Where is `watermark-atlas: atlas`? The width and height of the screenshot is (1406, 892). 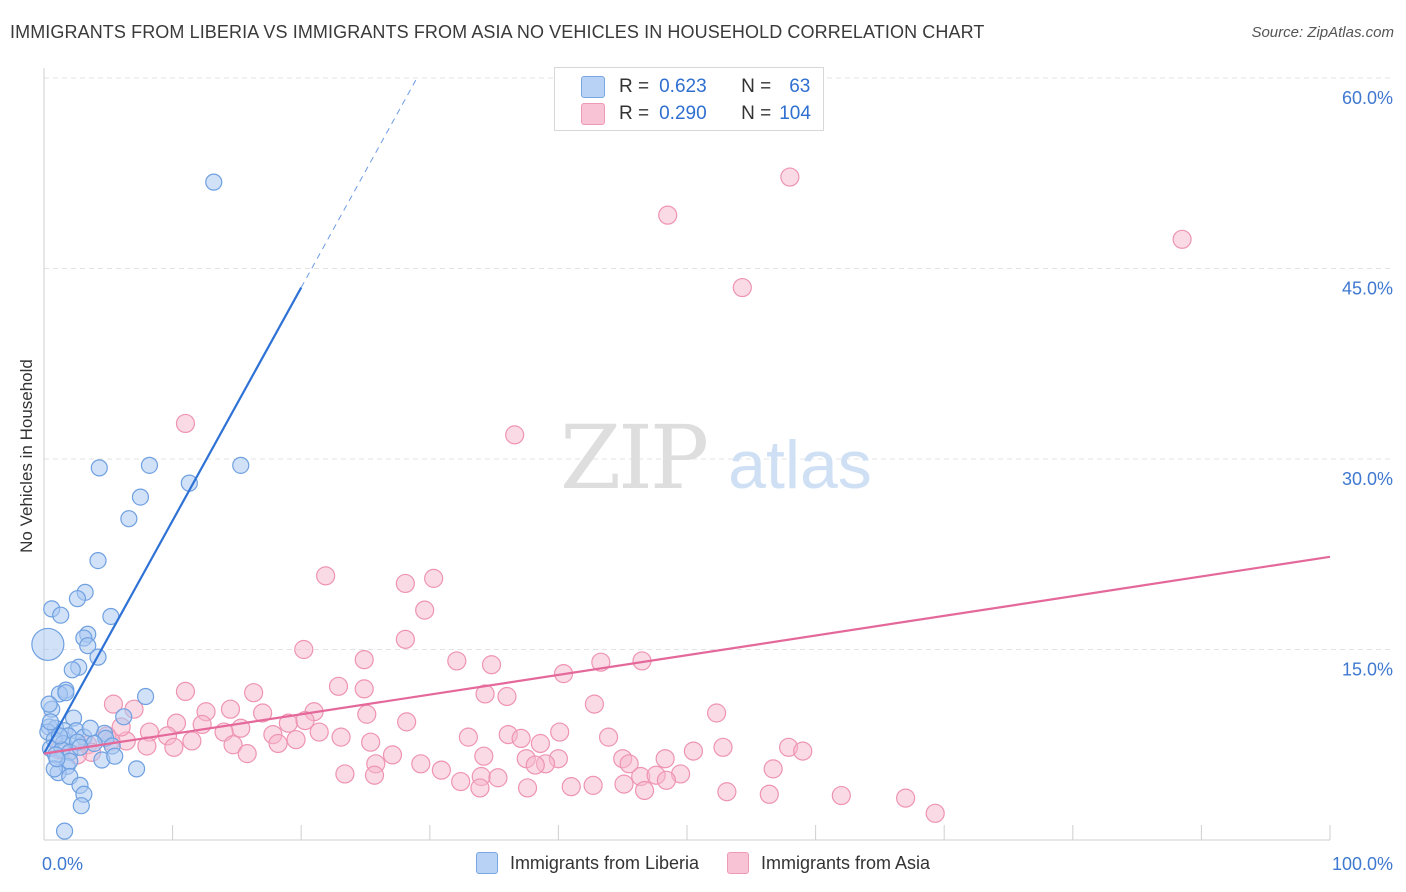 watermark-atlas: atlas is located at coordinates (800, 465).